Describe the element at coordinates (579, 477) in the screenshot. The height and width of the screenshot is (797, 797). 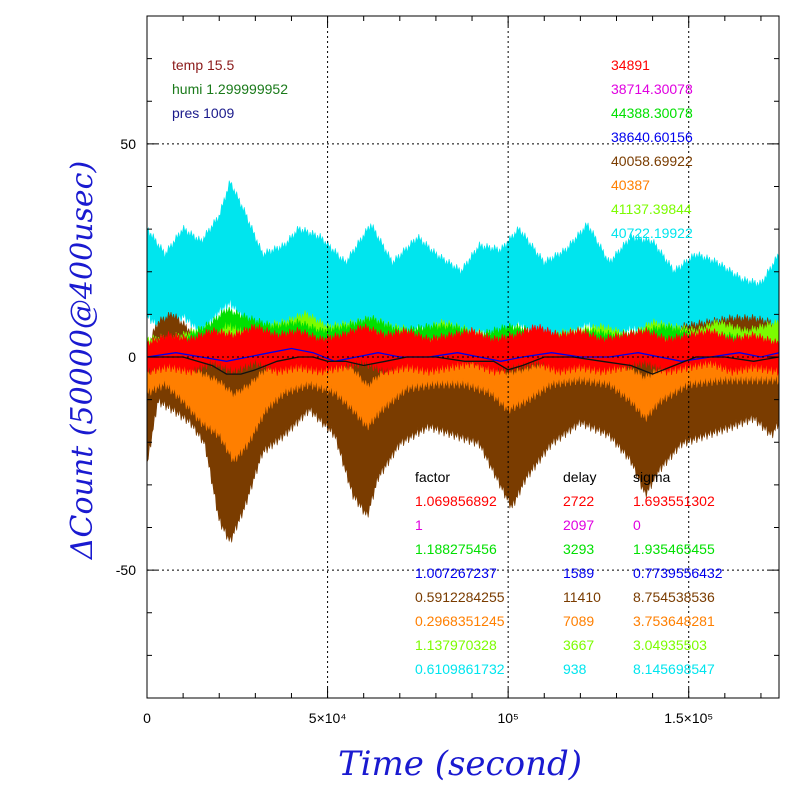
I see `table-header-delay: delay` at that location.